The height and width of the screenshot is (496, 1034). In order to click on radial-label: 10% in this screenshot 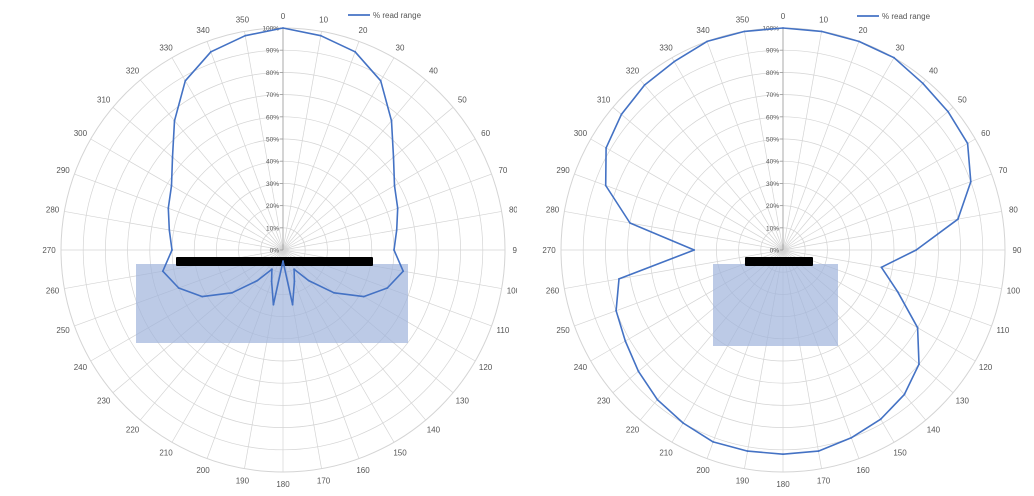, I will do `click(772, 228)`.